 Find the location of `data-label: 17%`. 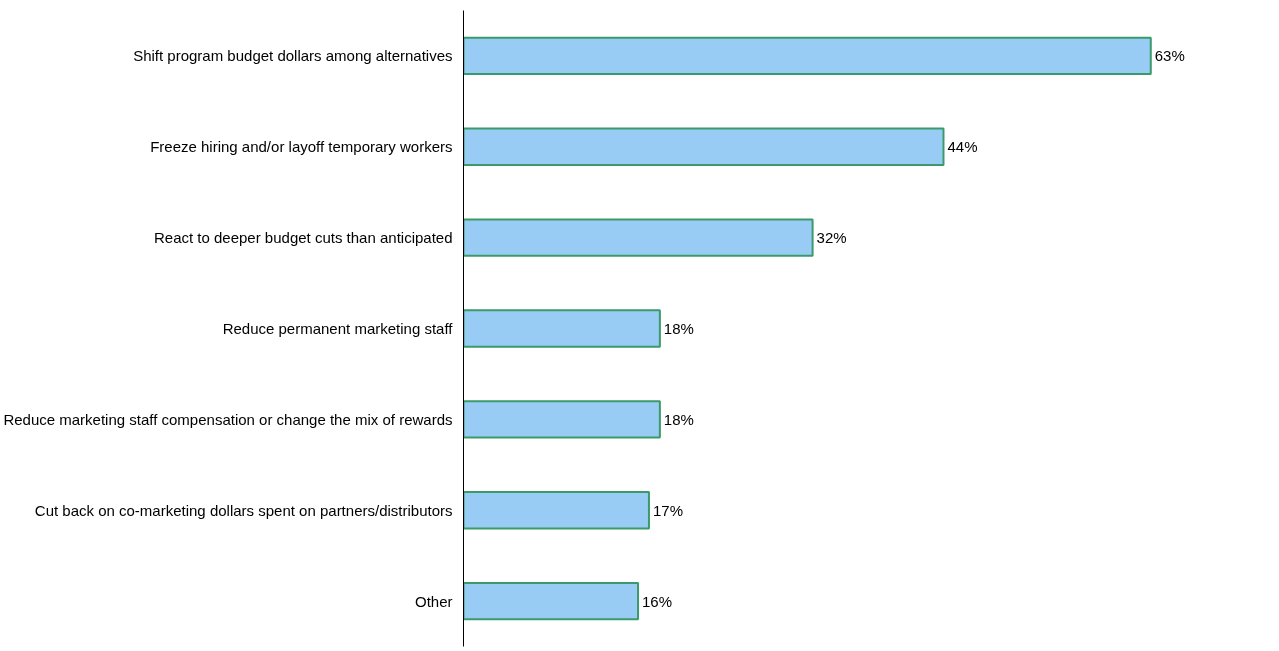

data-label: 17% is located at coordinates (667, 510).